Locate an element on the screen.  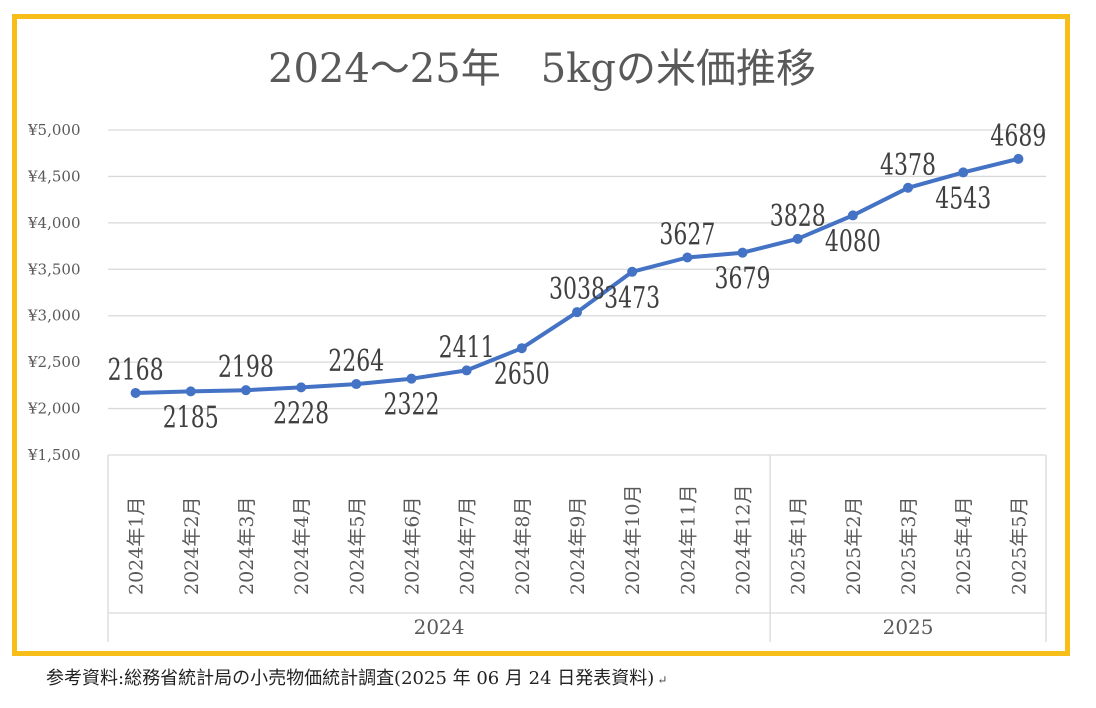
data-label: 4080 is located at coordinates (853, 241).